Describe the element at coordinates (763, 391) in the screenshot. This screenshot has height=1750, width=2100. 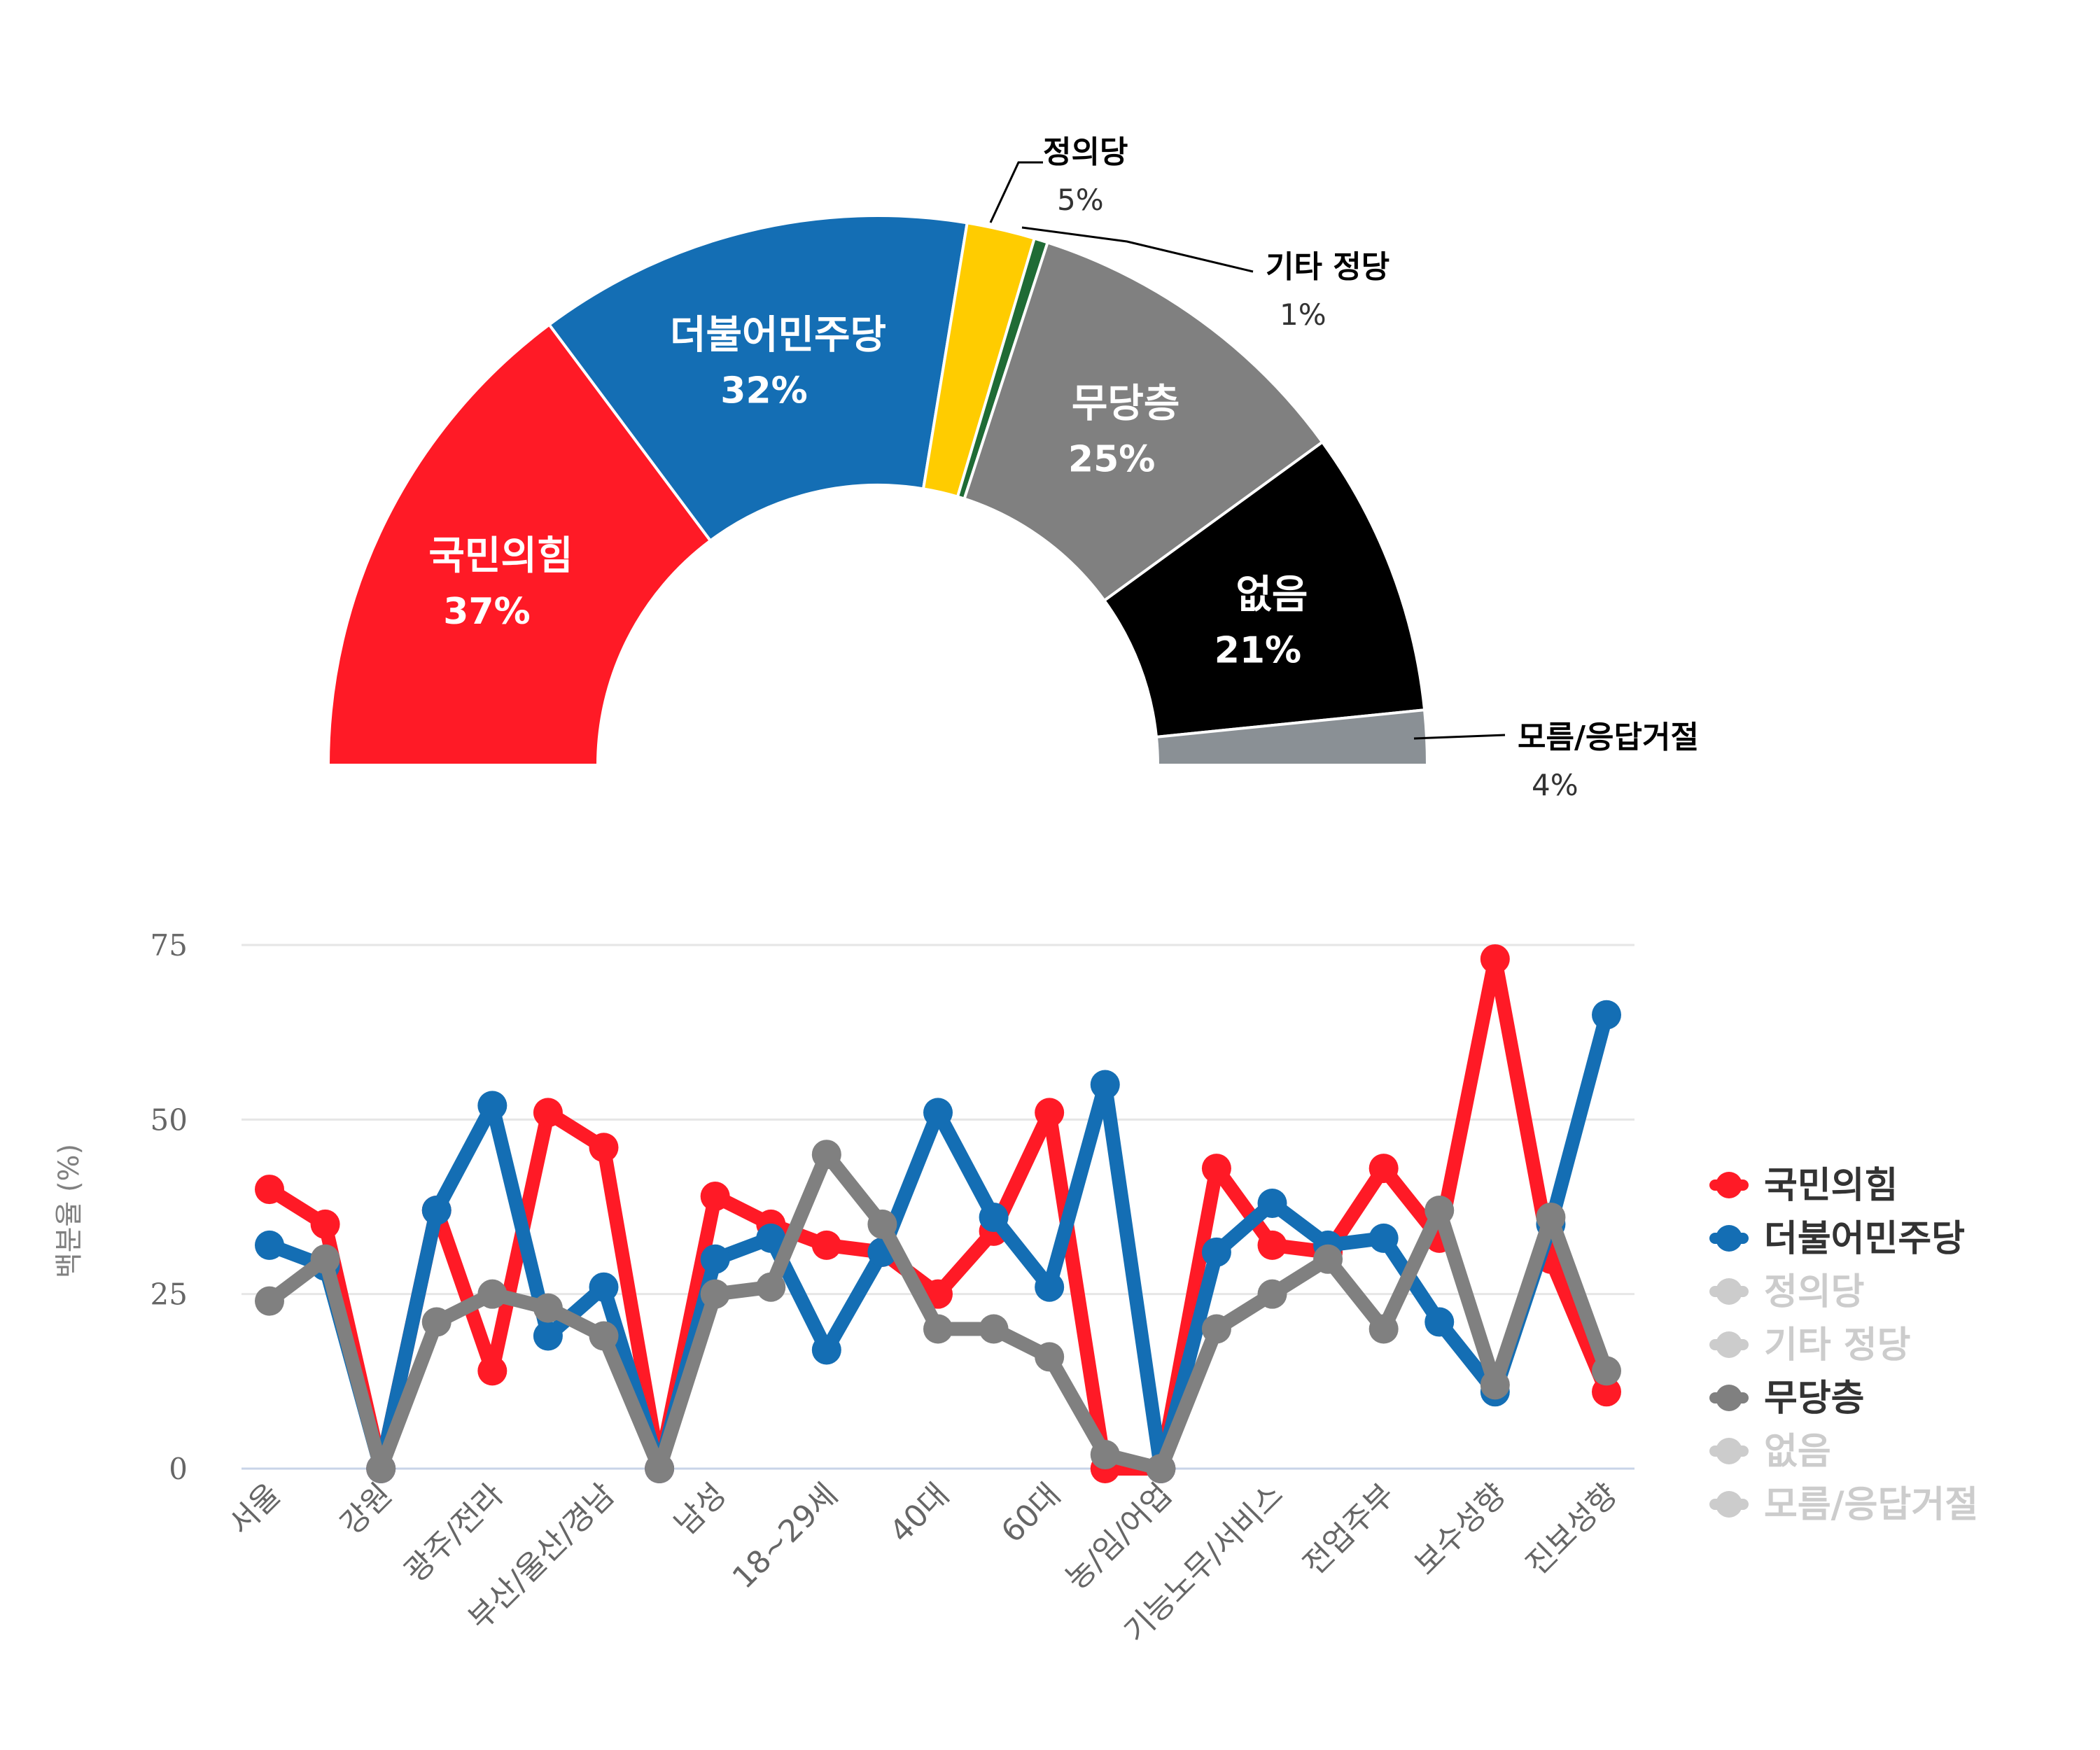
I see `slice-value-더불어민주당: 32%` at that location.